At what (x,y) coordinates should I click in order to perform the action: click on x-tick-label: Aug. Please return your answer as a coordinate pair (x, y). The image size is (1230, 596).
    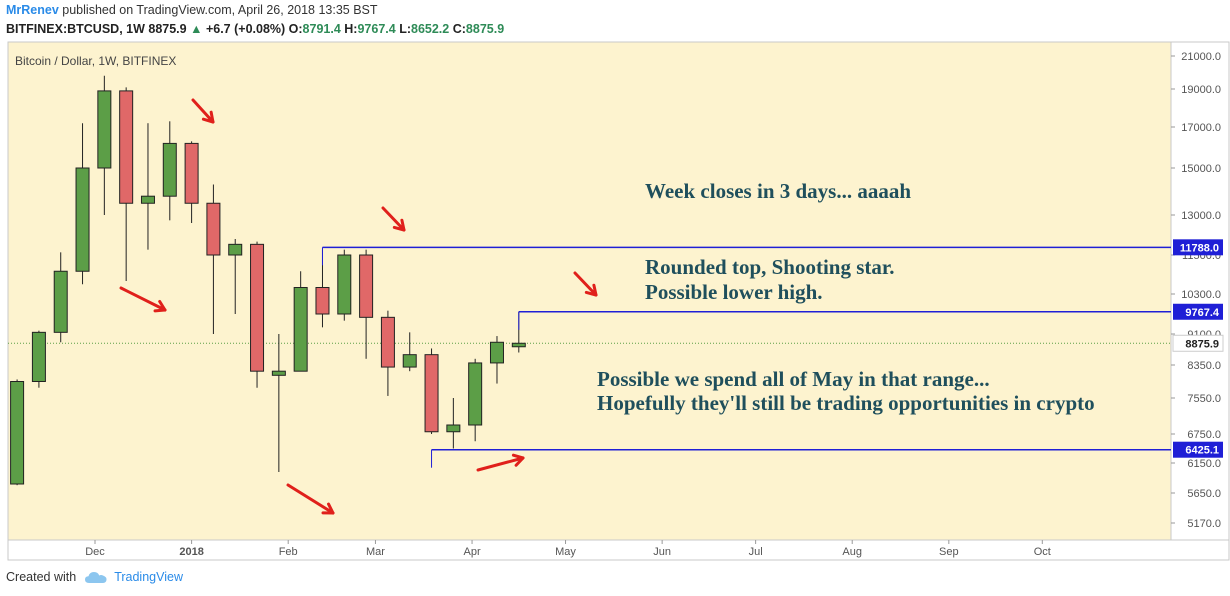
    Looking at the image, I should click on (852, 552).